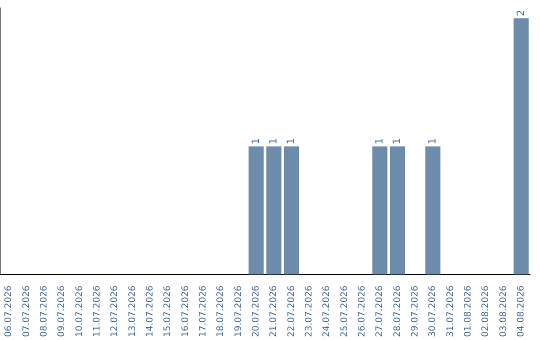 This screenshot has width=540, height=340. Describe the element at coordinates (380, 311) in the screenshot. I see `x-tick-label: 27.07.2026` at that location.